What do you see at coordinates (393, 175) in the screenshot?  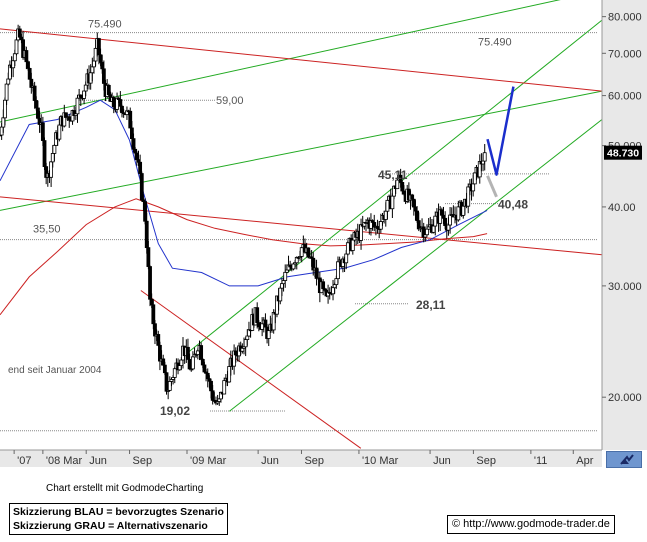 I see `level-label-45-11: 45,11` at bounding box center [393, 175].